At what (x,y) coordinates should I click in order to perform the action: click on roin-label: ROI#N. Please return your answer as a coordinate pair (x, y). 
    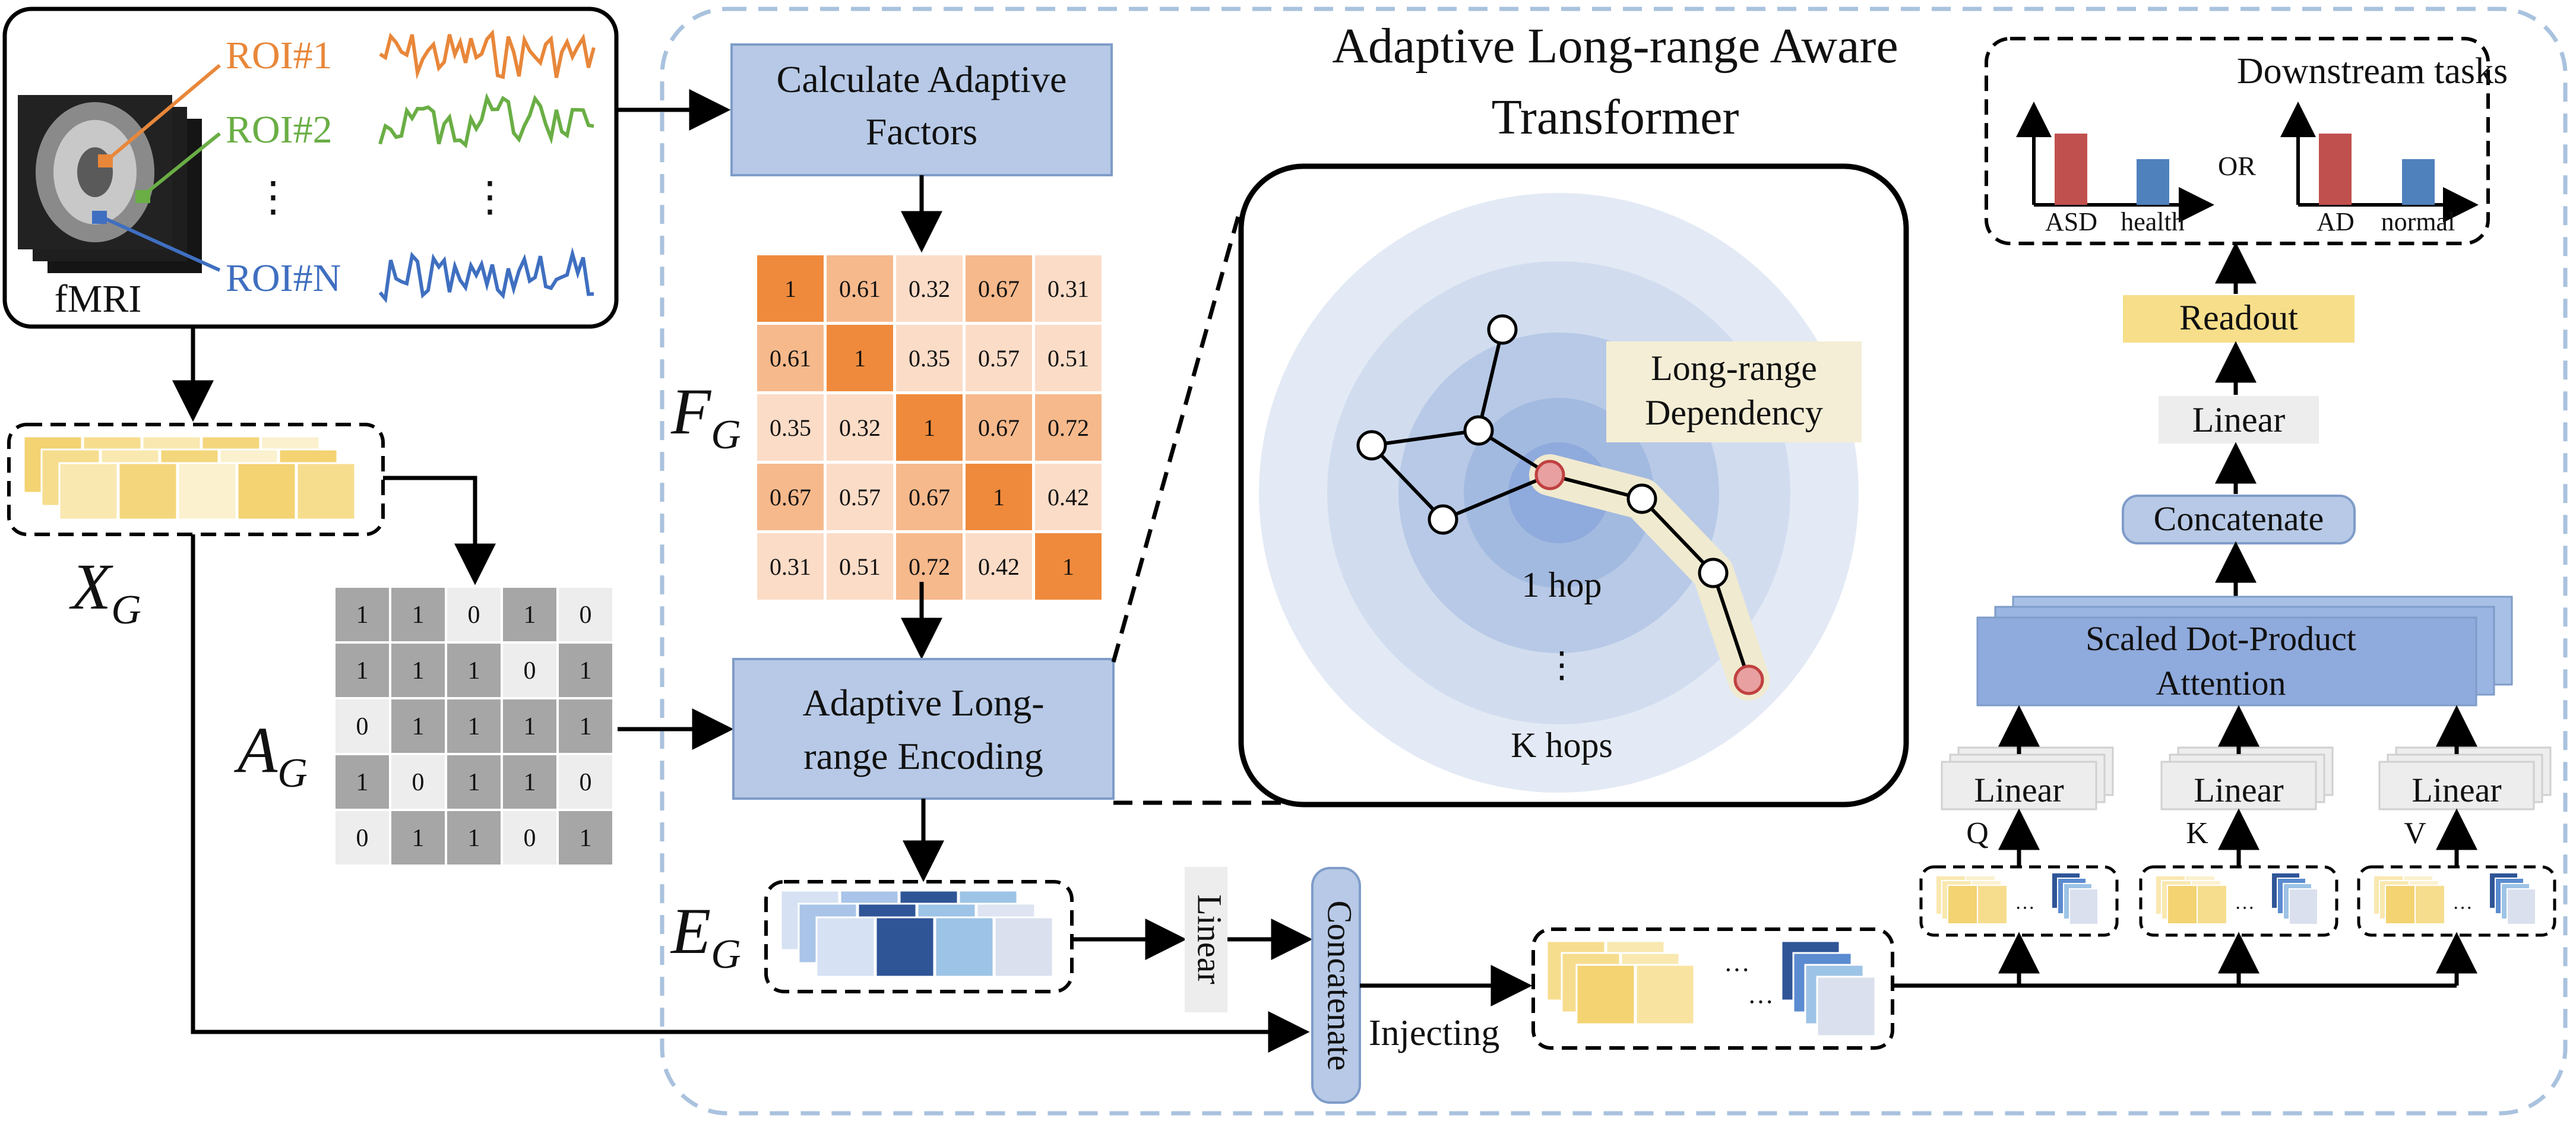
    Looking at the image, I should click on (283, 278).